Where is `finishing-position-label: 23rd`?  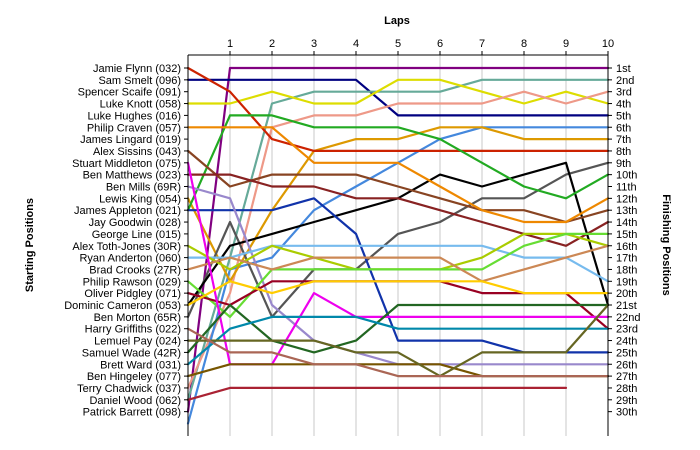
finishing-position-label: 23rd is located at coordinates (627, 330).